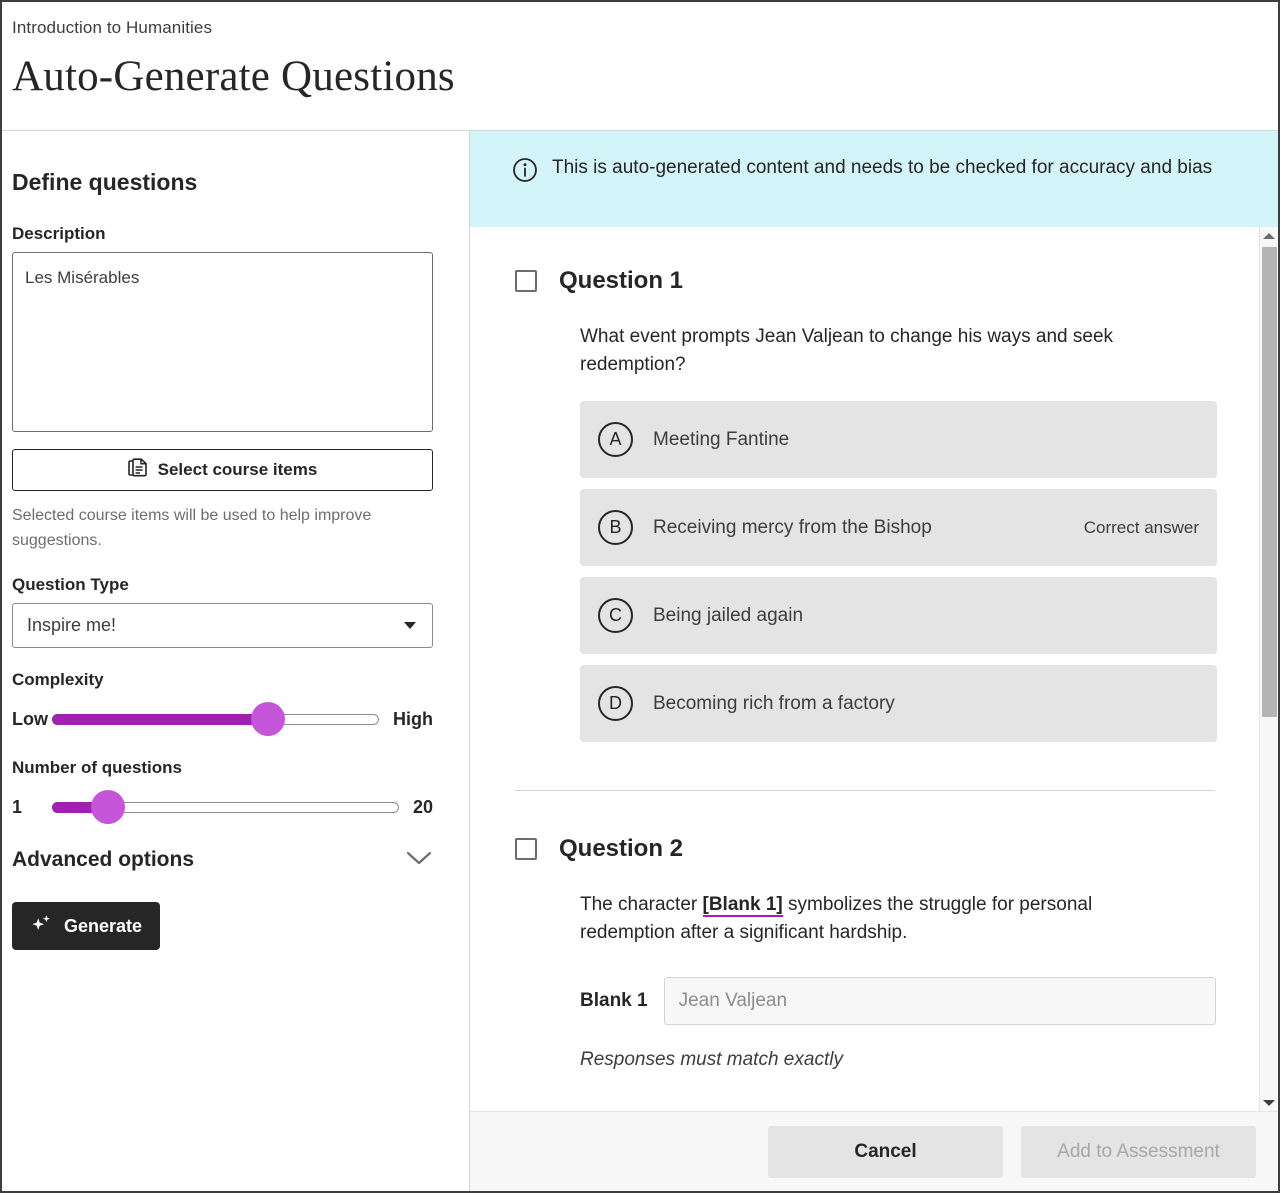 The width and height of the screenshot is (1280, 1193). I want to click on breadcrumb: Introduction to Humanities, so click(112, 27).